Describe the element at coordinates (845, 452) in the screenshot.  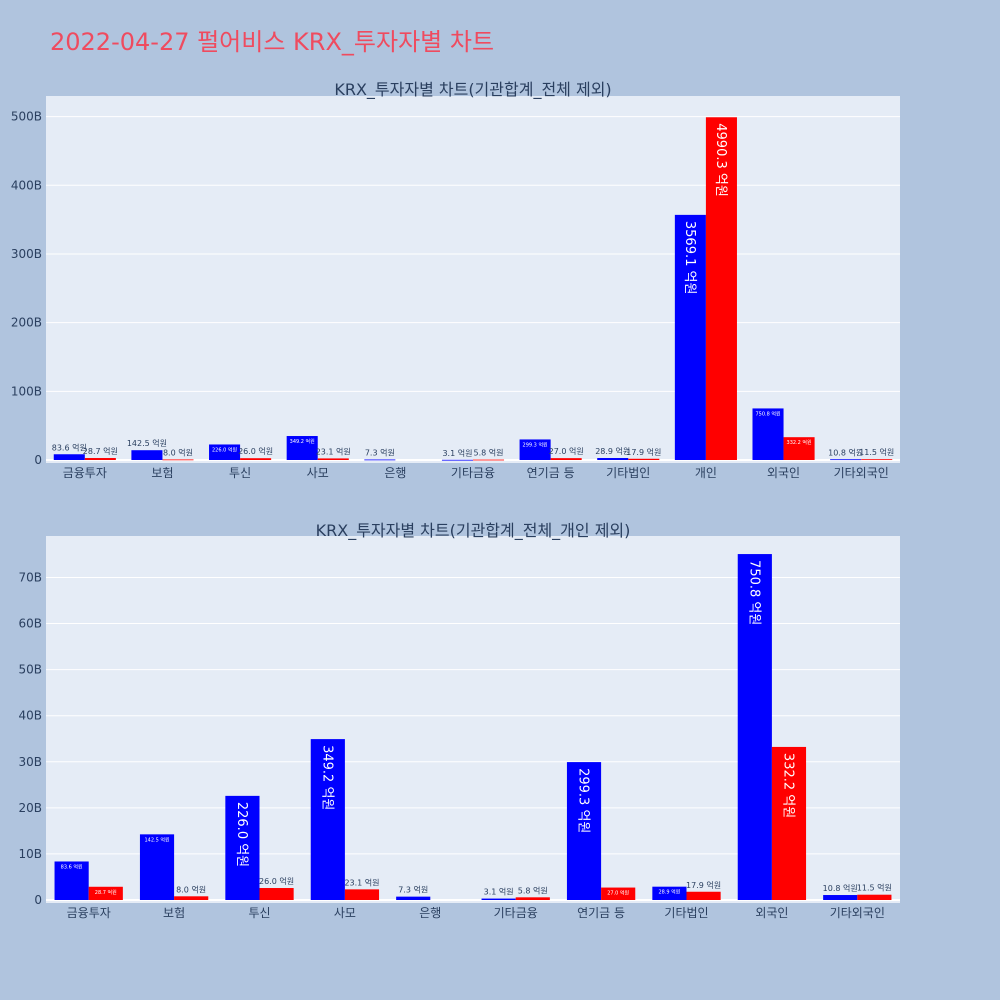
I see `buy-value-label: 10.8 억원` at that location.